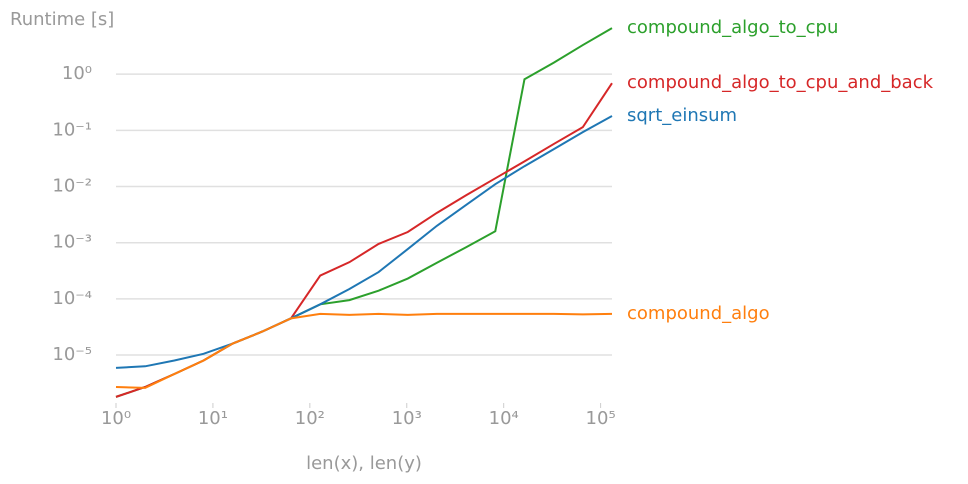  Describe the element at coordinates (780, 82) in the screenshot. I see `series-label: compound_algo_to_cpu_and_back` at that location.